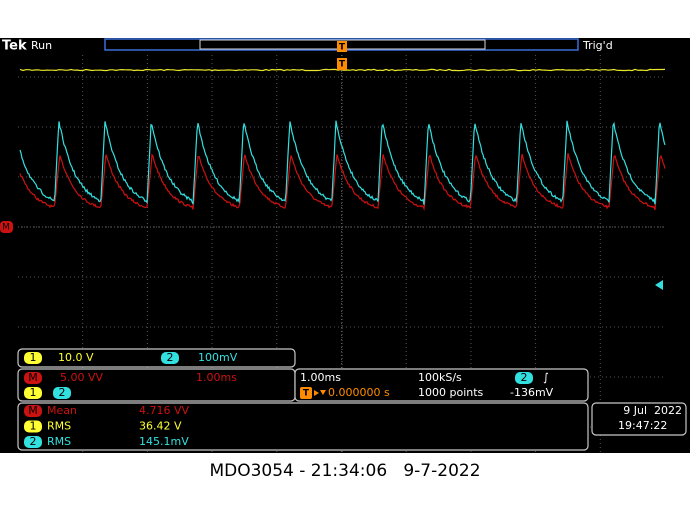 Image resolution: width=690 pixels, height=518 pixels. Describe the element at coordinates (164, 441) in the screenshot. I see `measurement-value: 145.1mV` at that location.